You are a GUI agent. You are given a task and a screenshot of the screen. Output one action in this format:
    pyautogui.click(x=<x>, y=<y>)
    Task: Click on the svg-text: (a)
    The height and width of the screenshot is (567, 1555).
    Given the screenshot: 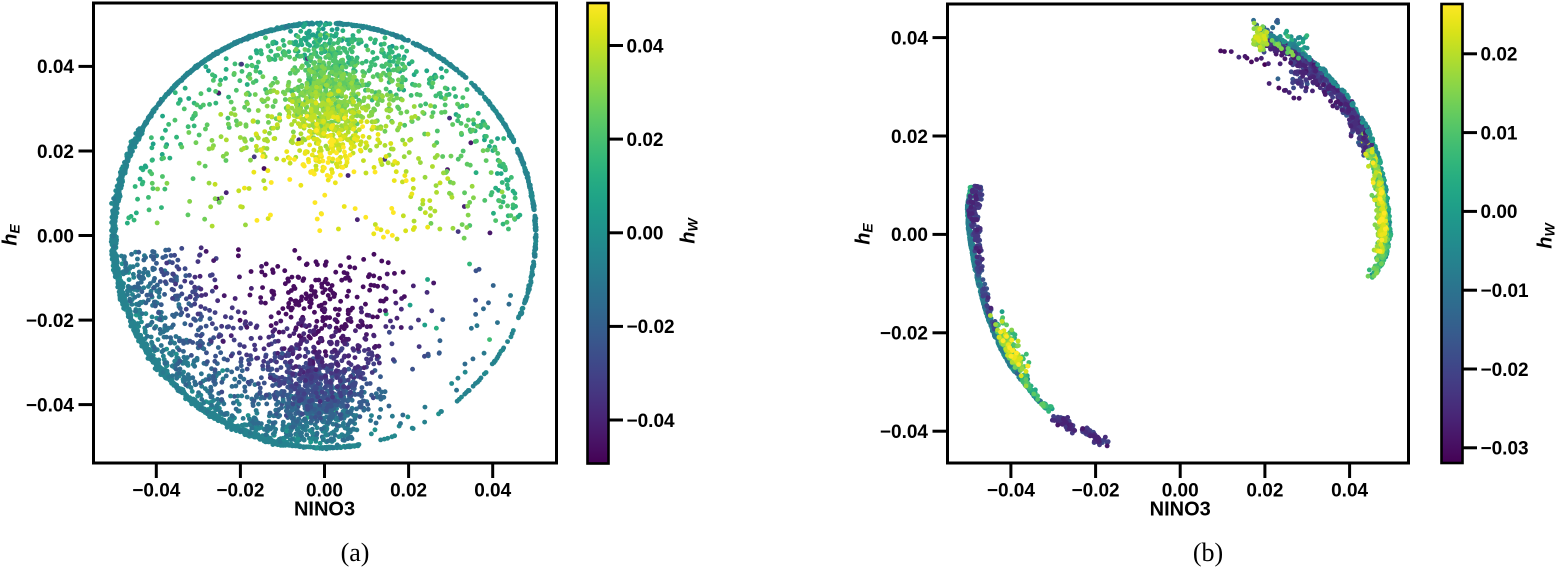 What is the action you would take?
    pyautogui.click(x=355, y=552)
    